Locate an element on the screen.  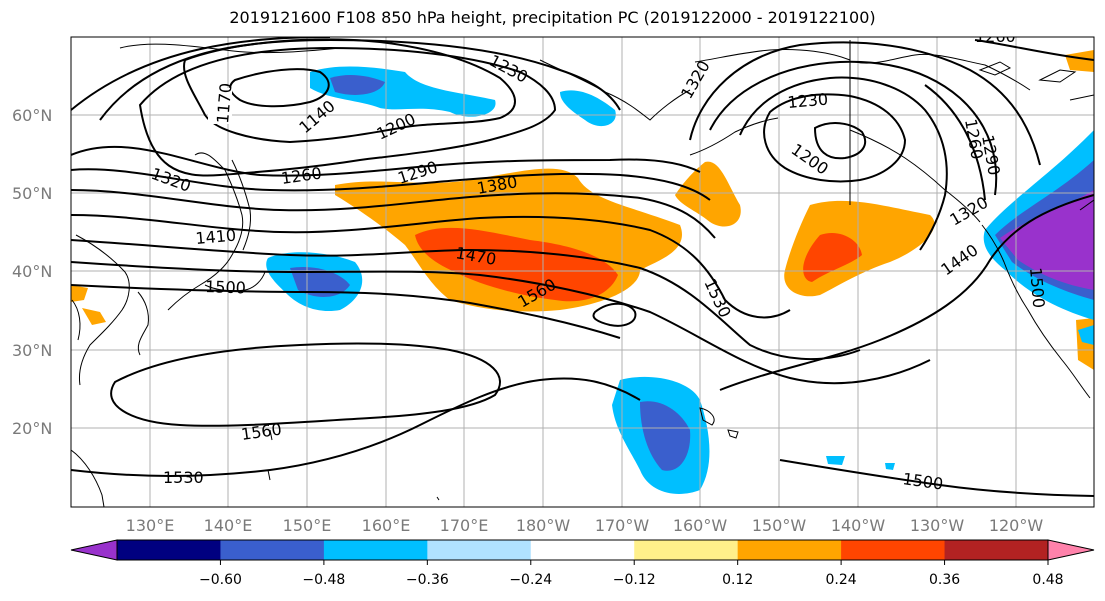
lon-label: 150°E is located at coordinates (307, 525).